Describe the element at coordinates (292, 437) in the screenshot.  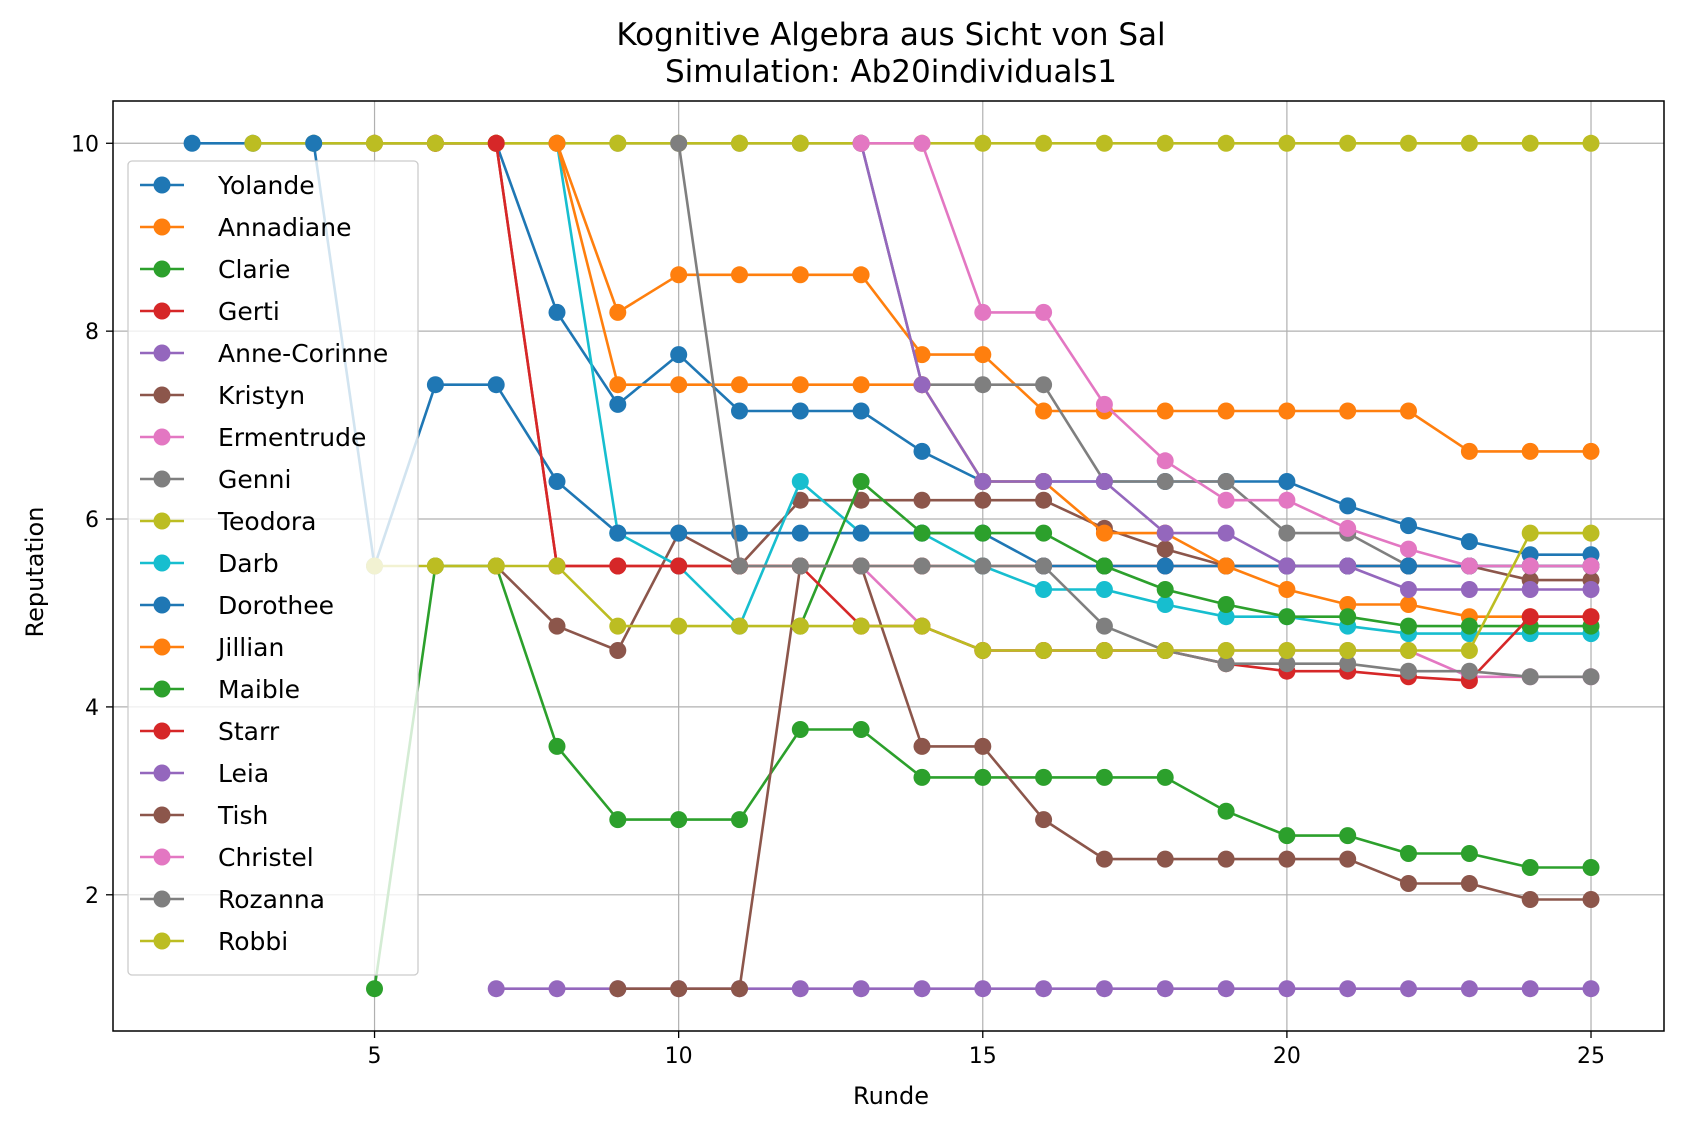
I see `legend-label: Ermentrude` at that location.